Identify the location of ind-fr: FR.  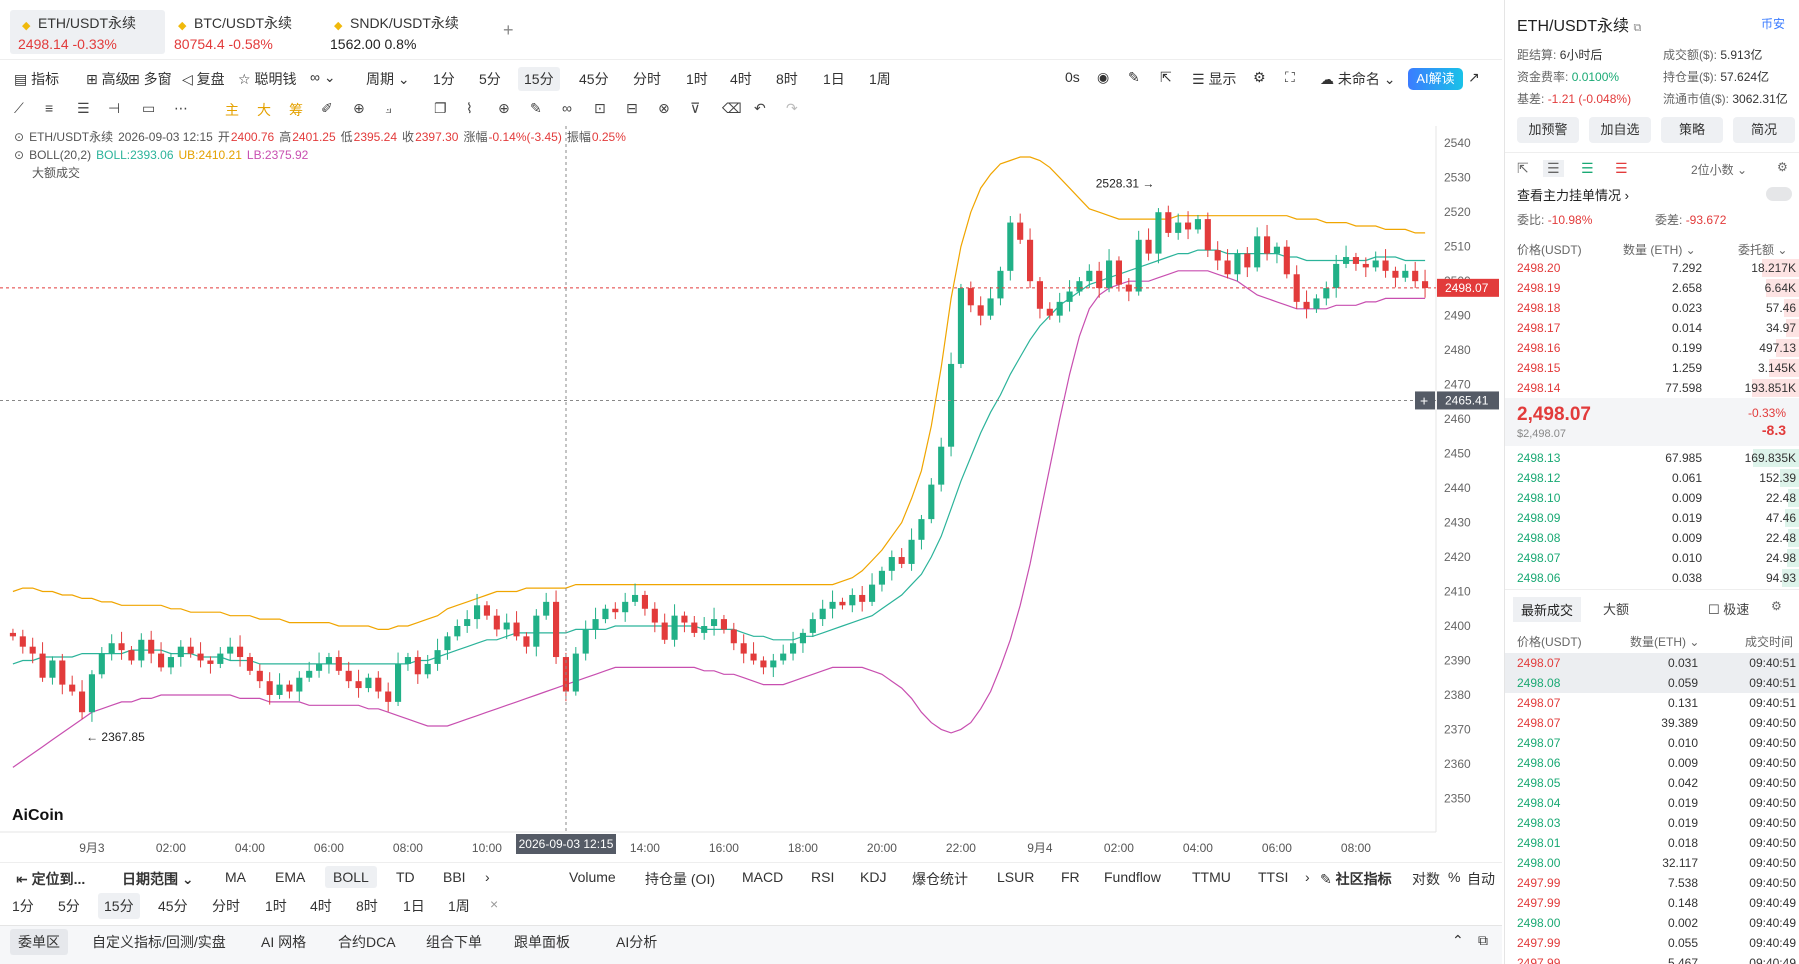
(1070, 877).